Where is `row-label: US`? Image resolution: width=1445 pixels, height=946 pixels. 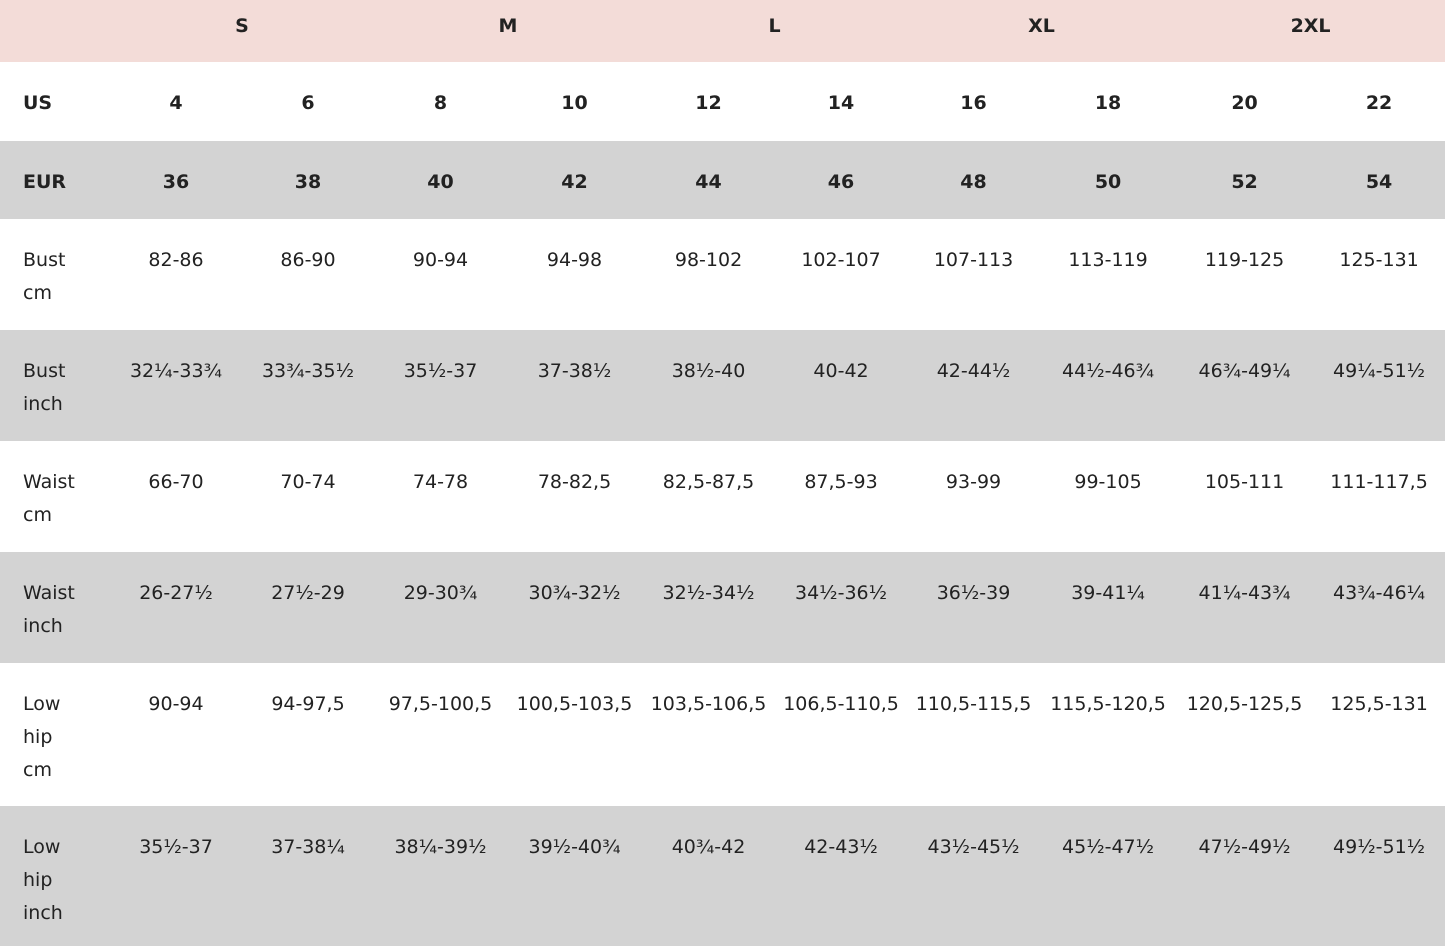 row-label: US is located at coordinates (38, 103).